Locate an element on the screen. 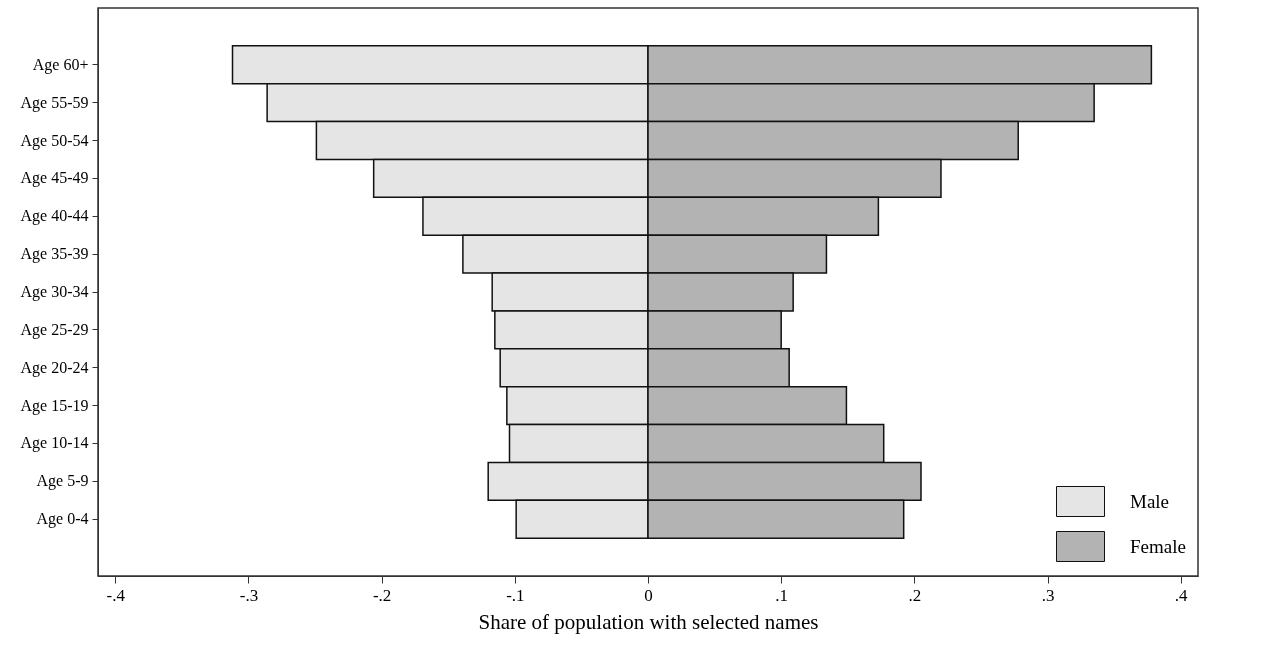  y-tick-label: Age 30-34 is located at coordinates (54, 292).